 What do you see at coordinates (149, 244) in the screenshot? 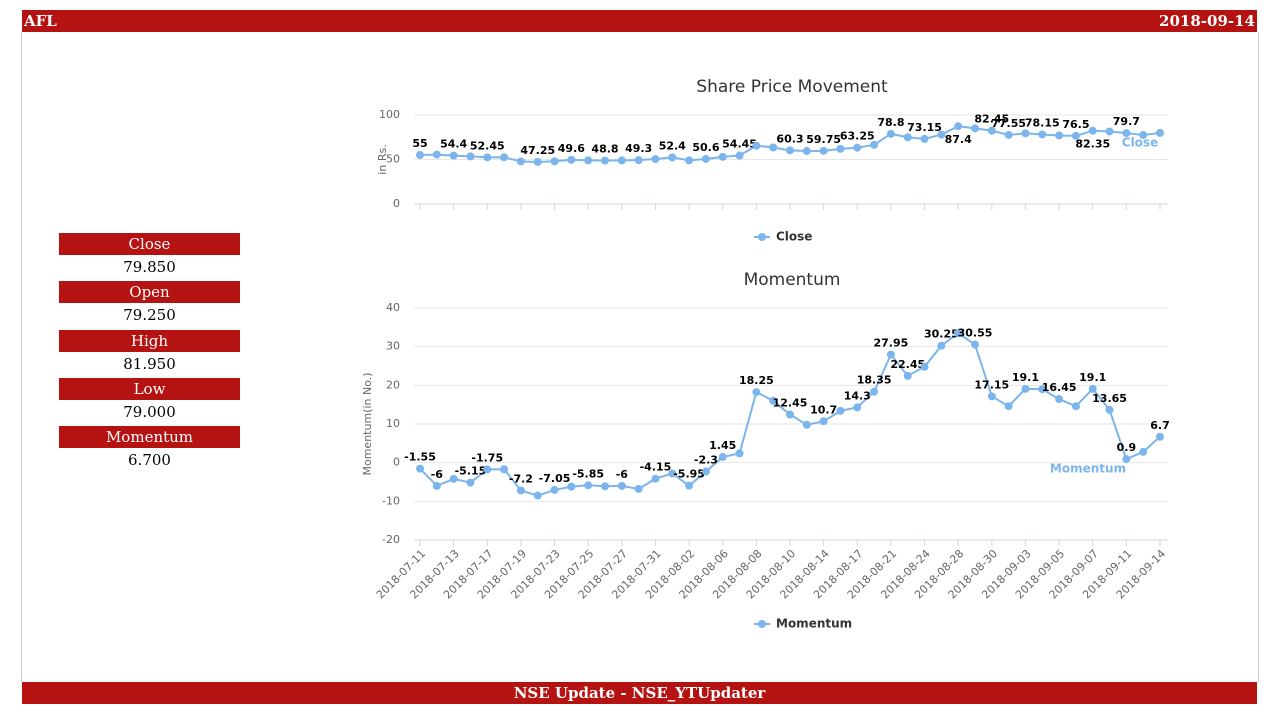
I see `stat-label: Close` at bounding box center [149, 244].